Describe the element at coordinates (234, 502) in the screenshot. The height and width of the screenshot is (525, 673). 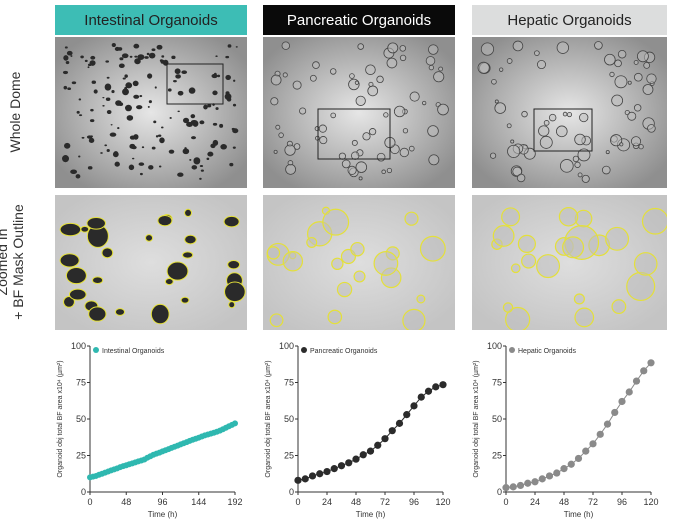
I see `x-tick-label: 192` at that location.